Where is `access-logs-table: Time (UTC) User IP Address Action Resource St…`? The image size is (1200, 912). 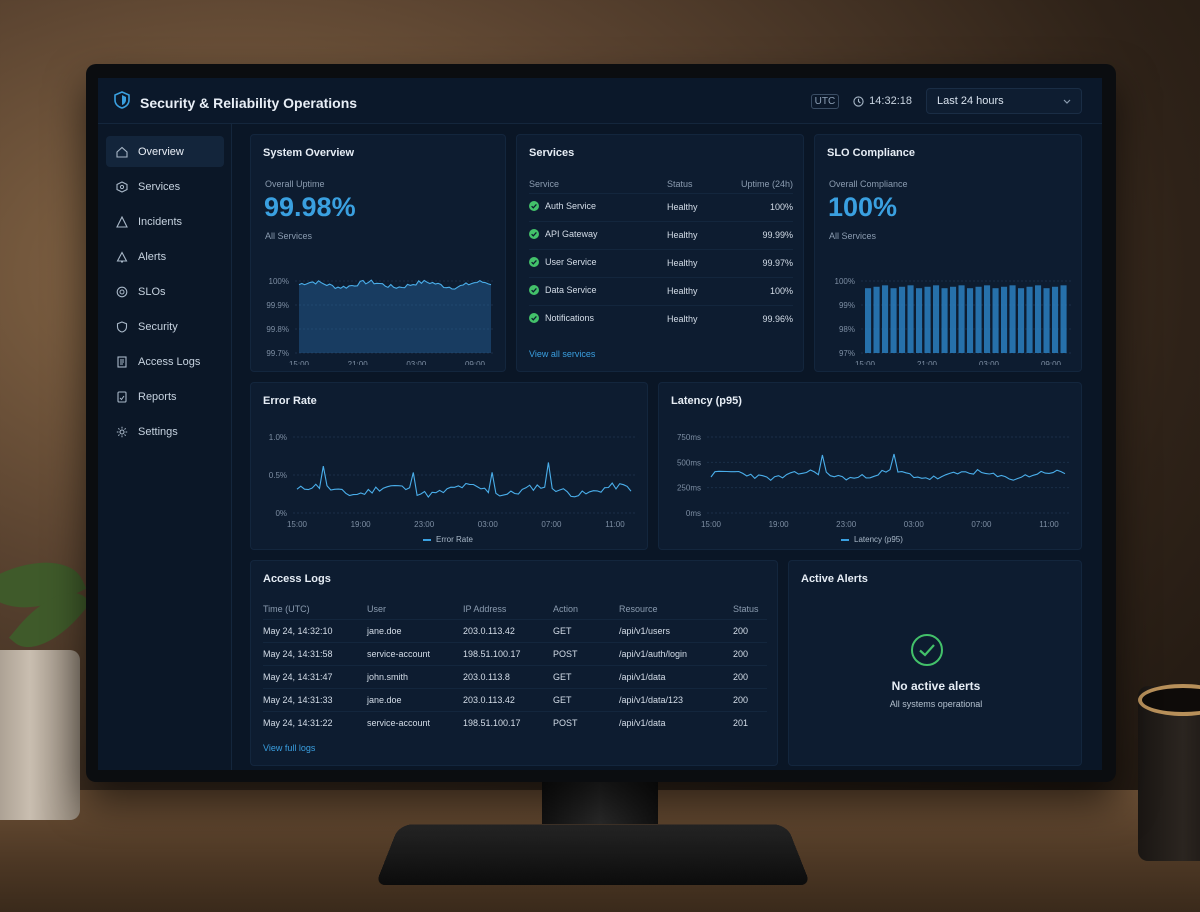 access-logs-table: Time (UTC) User IP Address Action Resource St… is located at coordinates (515, 666).